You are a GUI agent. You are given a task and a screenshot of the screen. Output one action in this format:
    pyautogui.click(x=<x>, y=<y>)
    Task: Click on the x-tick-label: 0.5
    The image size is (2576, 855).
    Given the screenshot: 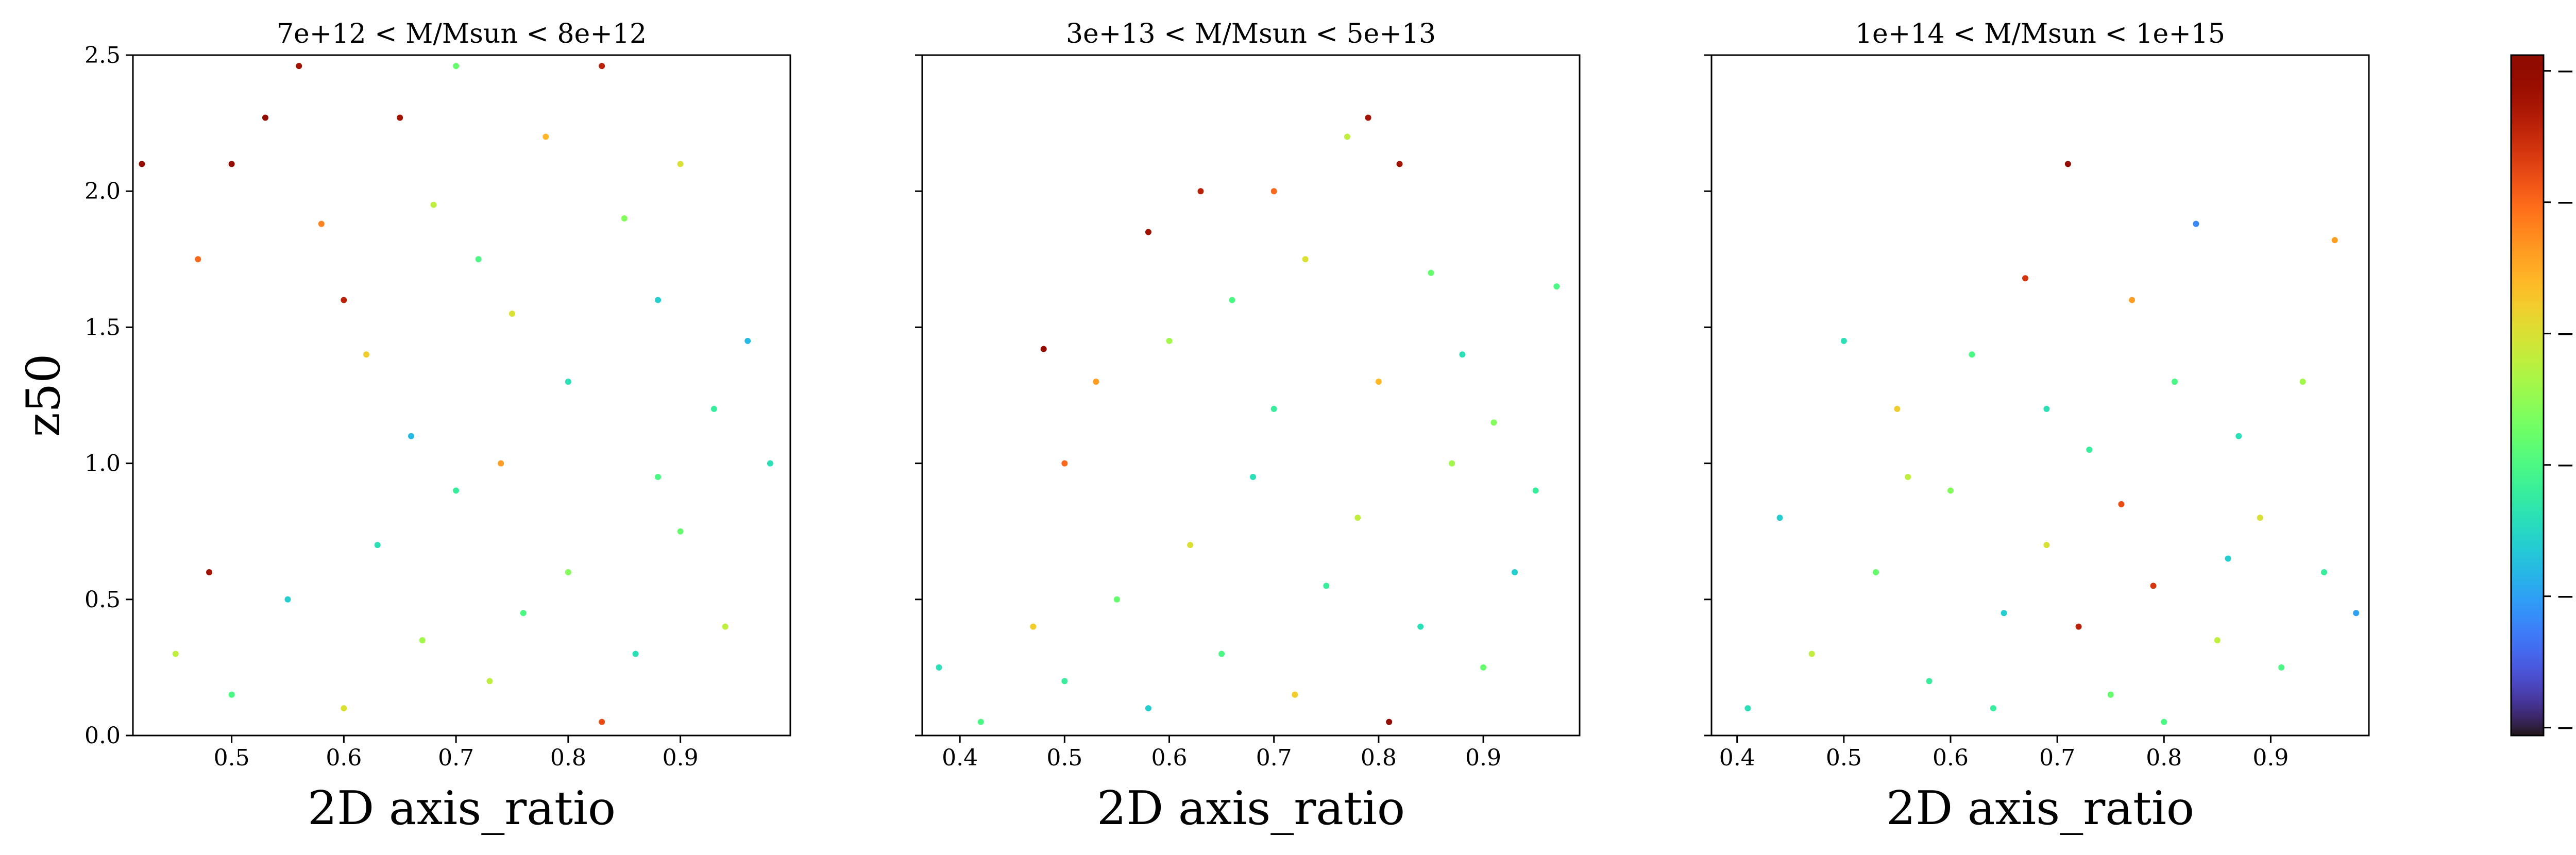 What is the action you would take?
    pyautogui.click(x=1844, y=758)
    